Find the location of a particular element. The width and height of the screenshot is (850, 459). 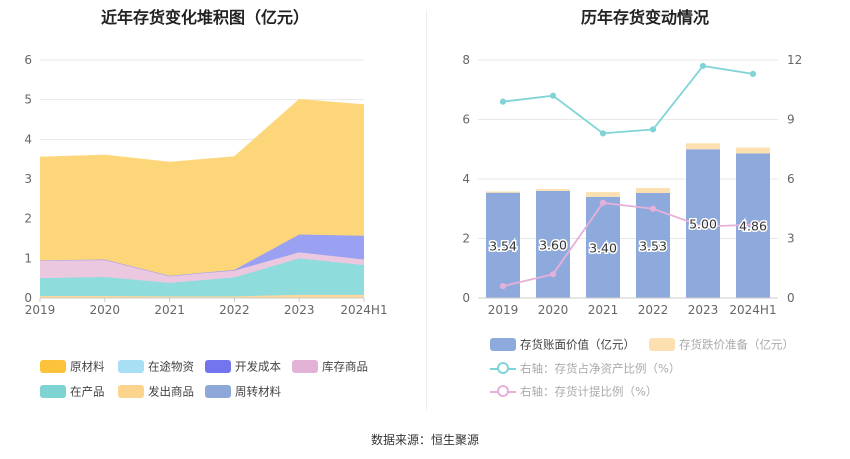

y-tick-label: 5 is located at coordinates (28, 100).